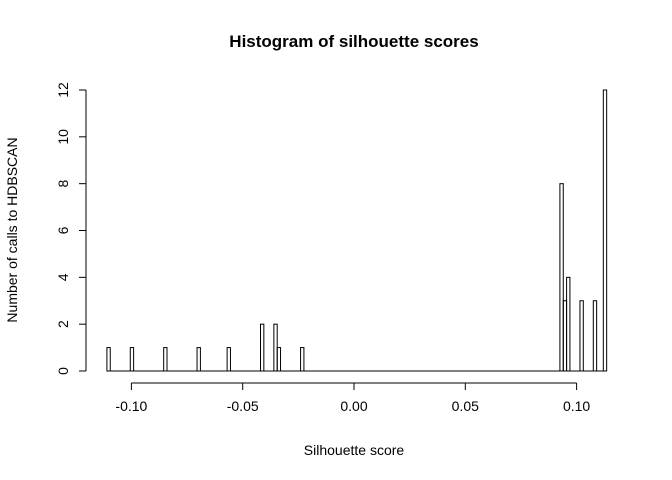  I want to click on y-tick-label: 10, so click(63, 137).